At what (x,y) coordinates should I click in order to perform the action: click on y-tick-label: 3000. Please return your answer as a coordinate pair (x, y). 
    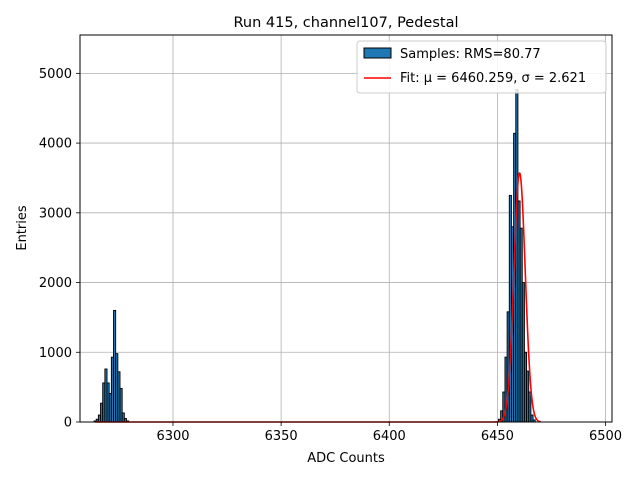
    Looking at the image, I should click on (55, 213).